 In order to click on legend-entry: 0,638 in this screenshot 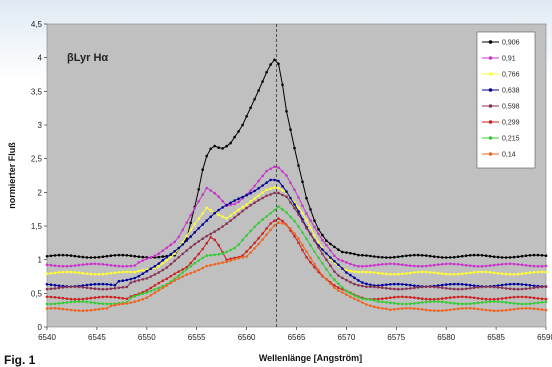, I will do `click(501, 91)`.